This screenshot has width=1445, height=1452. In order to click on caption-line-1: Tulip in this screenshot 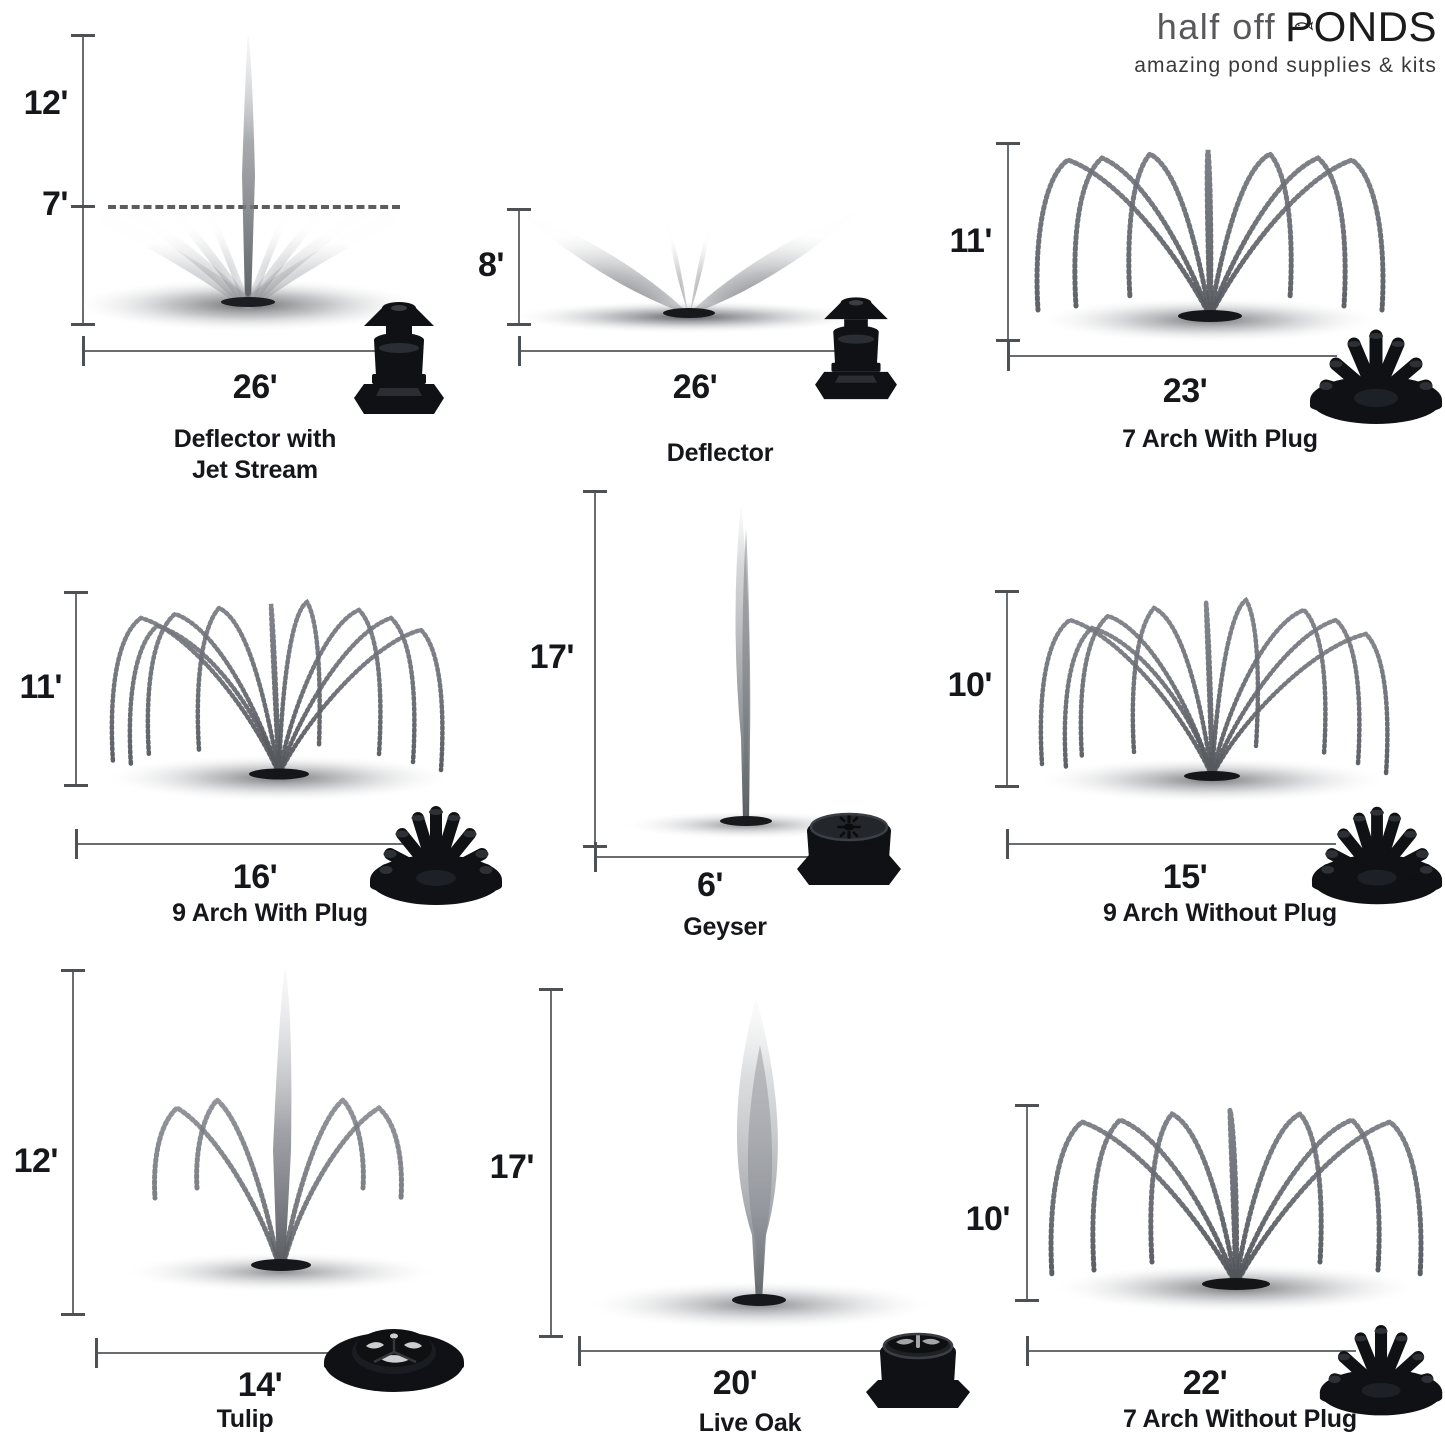, I will do `click(245, 1419)`.